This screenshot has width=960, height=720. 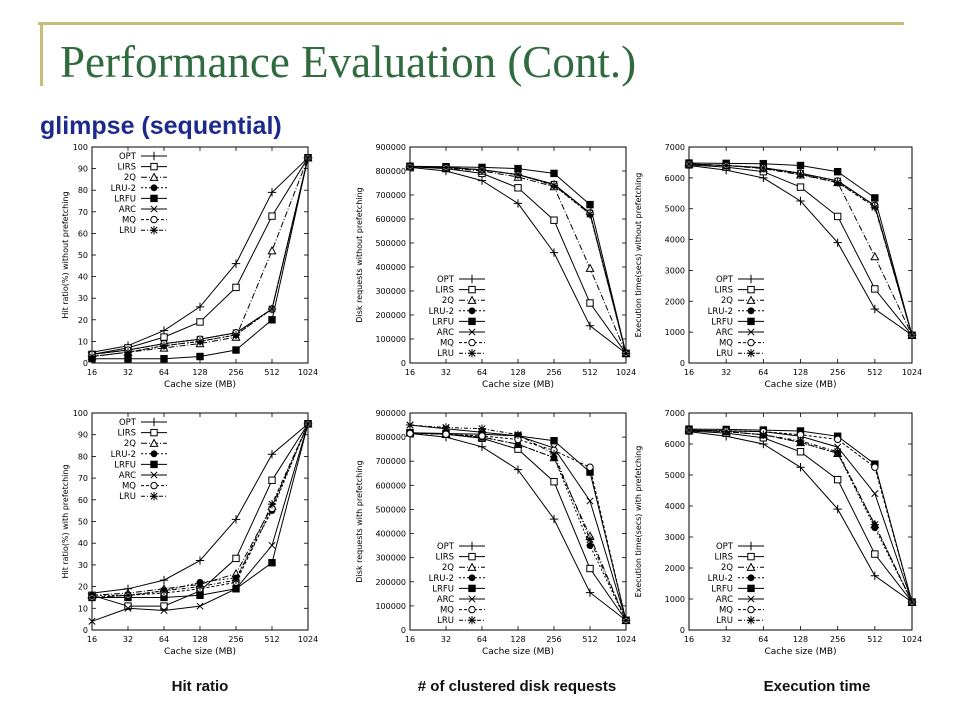 What do you see at coordinates (675, 301) in the screenshot?
I see `y-tick-label: 2000` at bounding box center [675, 301].